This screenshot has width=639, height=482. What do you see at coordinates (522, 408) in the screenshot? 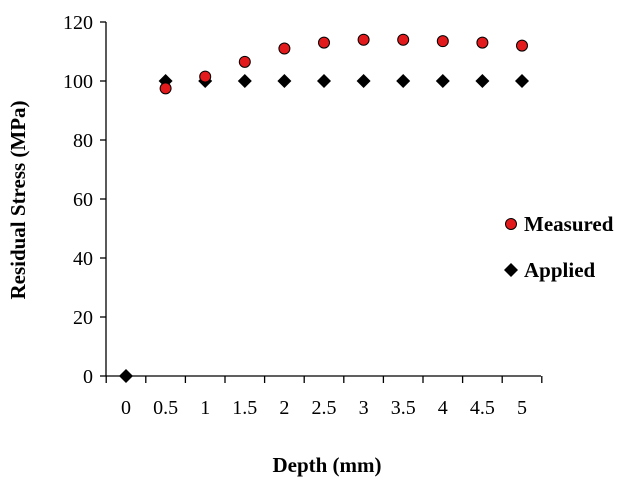
I see `x-tick-label: 5` at bounding box center [522, 408].